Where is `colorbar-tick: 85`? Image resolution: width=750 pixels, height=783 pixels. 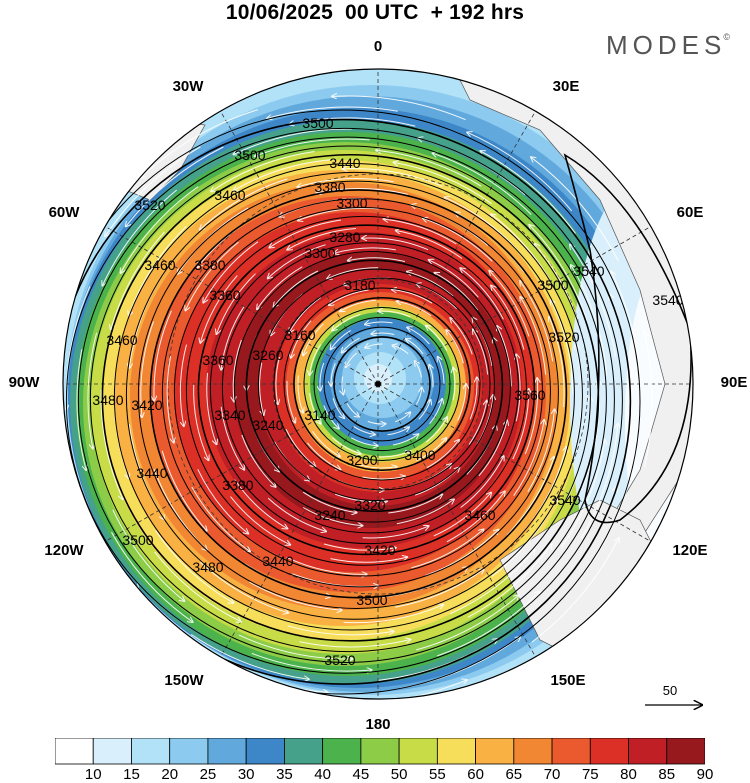 colorbar-tick: 85 is located at coordinates (667, 774).